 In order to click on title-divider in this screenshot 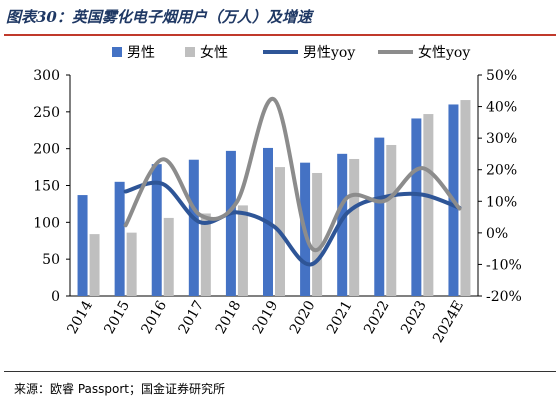, I will do `click(280, 35)`.